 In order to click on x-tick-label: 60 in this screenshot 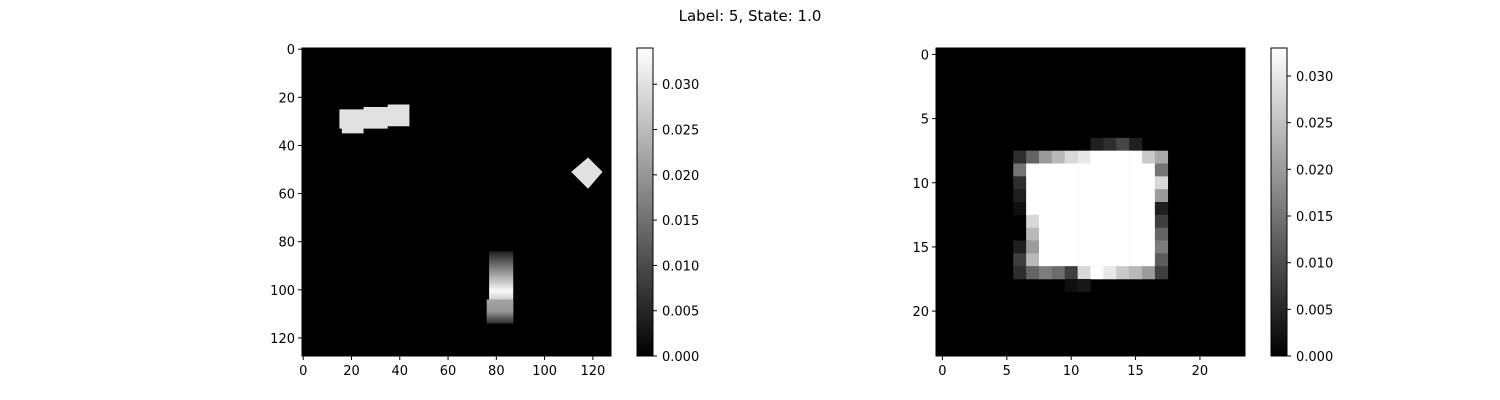, I will do `click(448, 371)`.